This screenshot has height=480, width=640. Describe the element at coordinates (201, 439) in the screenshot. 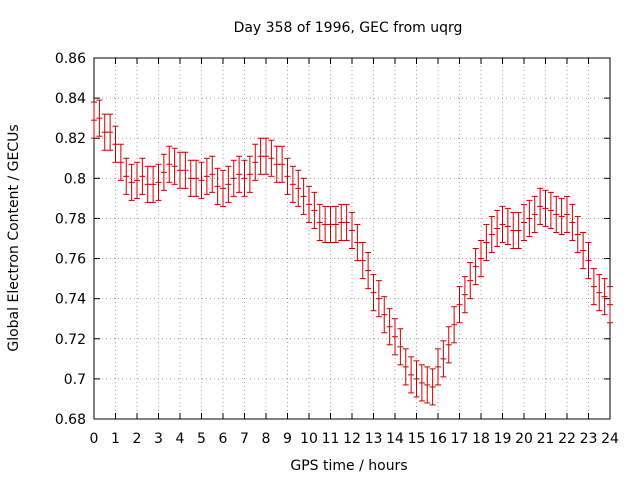

I see `x-tick-label: 5` at that location.